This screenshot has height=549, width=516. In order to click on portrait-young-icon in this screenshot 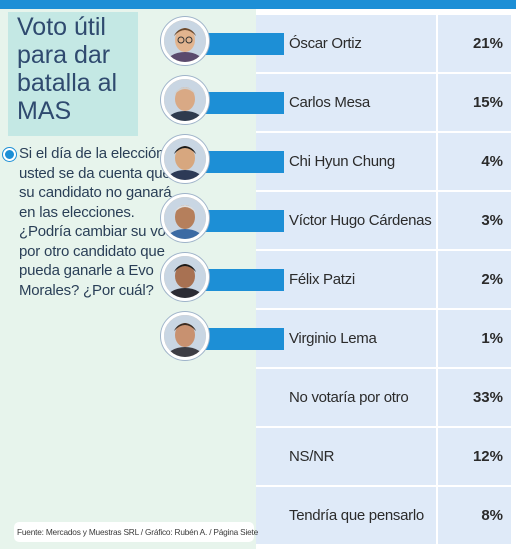, I will do `click(185, 277)`.